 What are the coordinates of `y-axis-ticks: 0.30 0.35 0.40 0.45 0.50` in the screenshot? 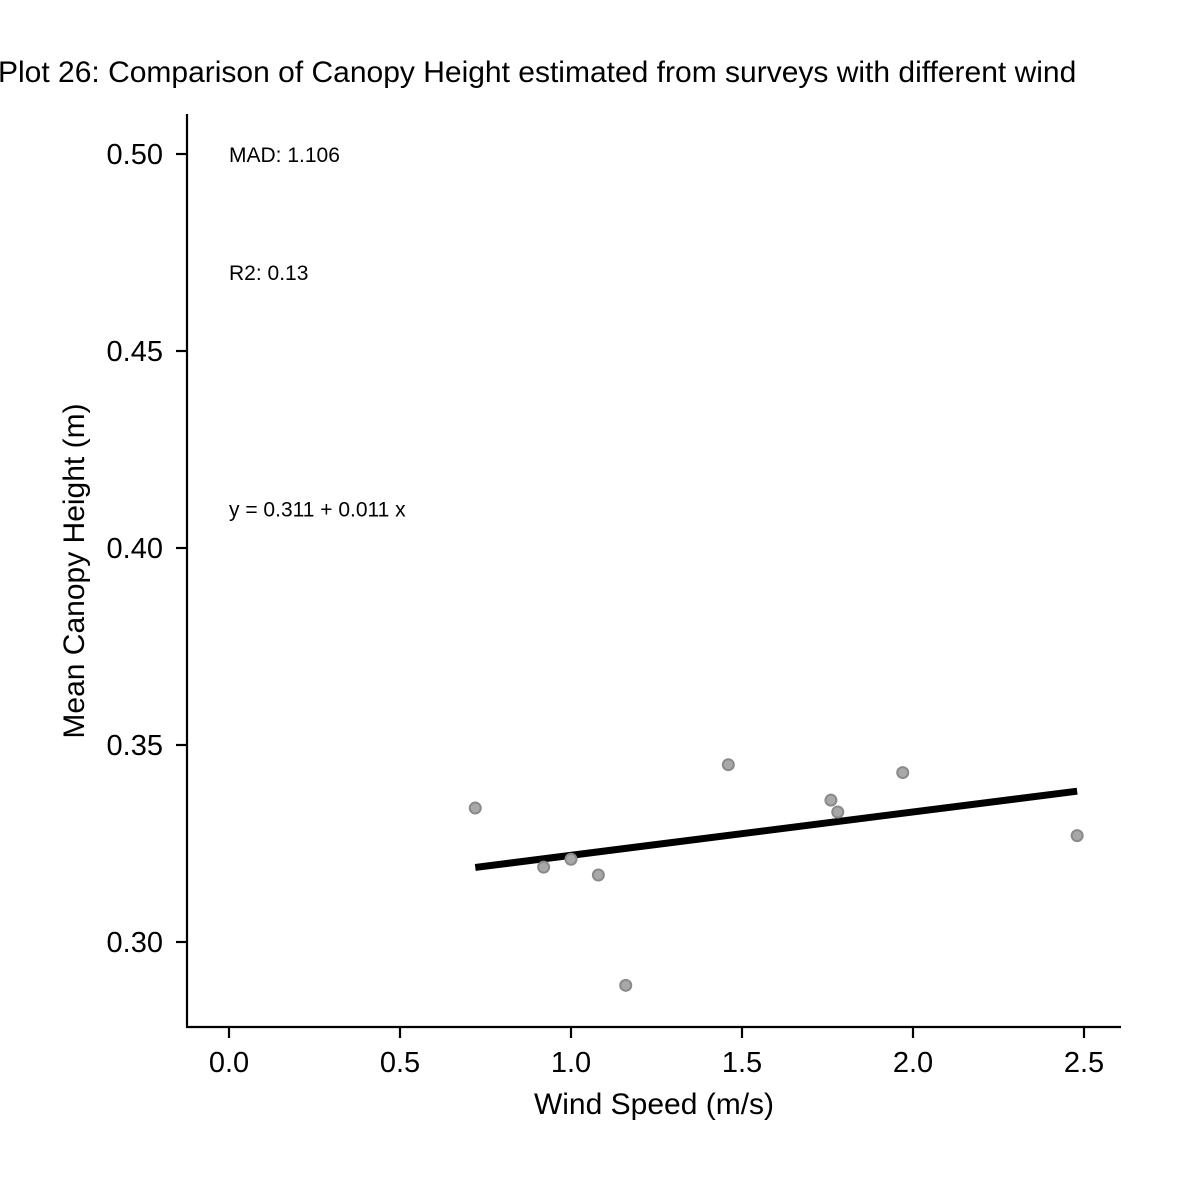 It's located at (147, 549).